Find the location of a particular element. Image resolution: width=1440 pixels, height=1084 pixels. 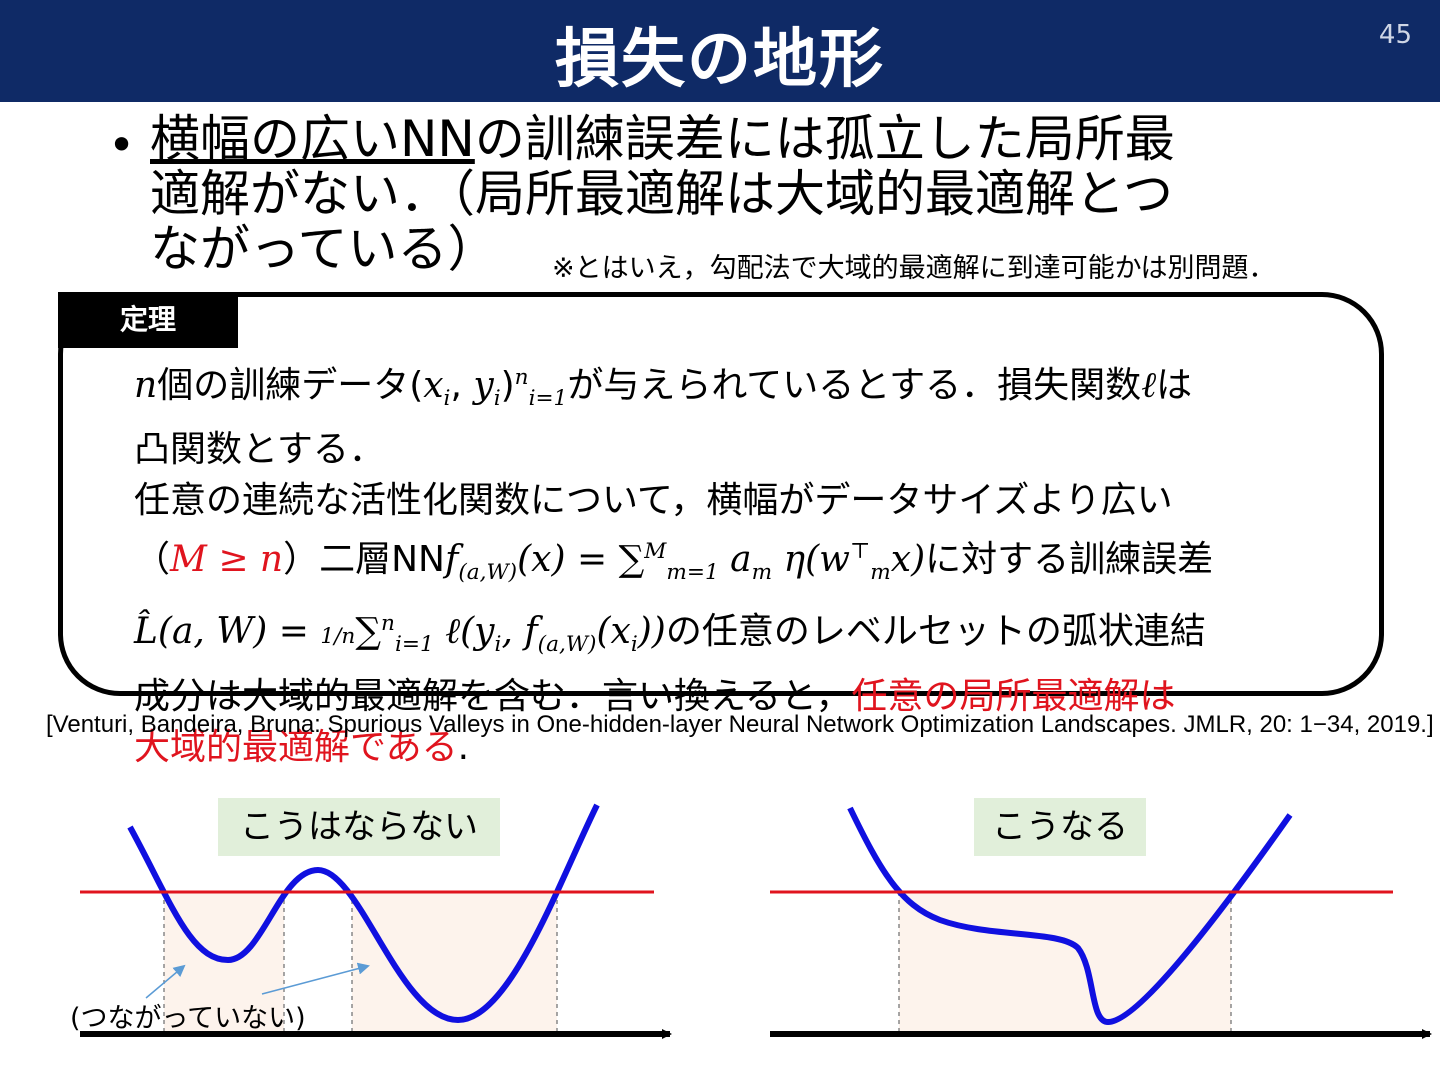

title-bar: 損失の地形 45 is located at coordinates (720, 51).